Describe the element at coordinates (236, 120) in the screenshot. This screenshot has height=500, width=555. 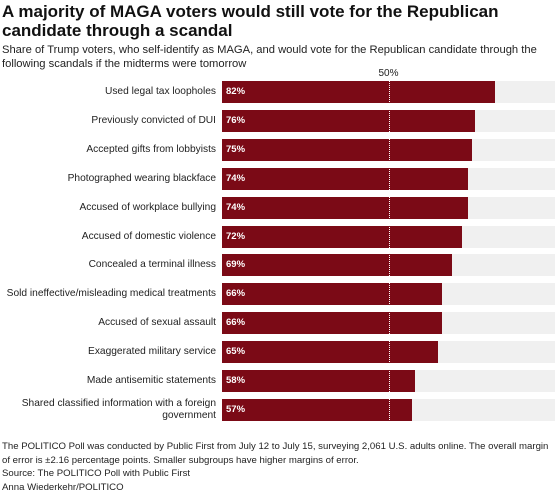
I see `value-label: 76%` at that location.